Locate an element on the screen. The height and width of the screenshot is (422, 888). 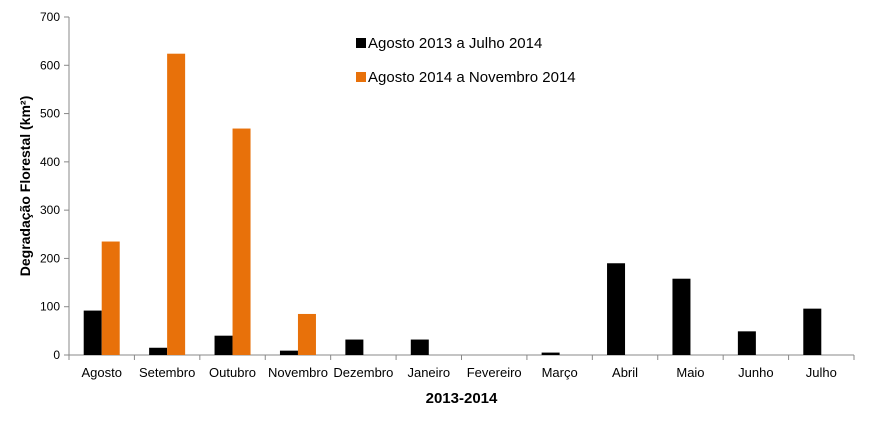
x-tick-label: Março is located at coordinates (560, 372).